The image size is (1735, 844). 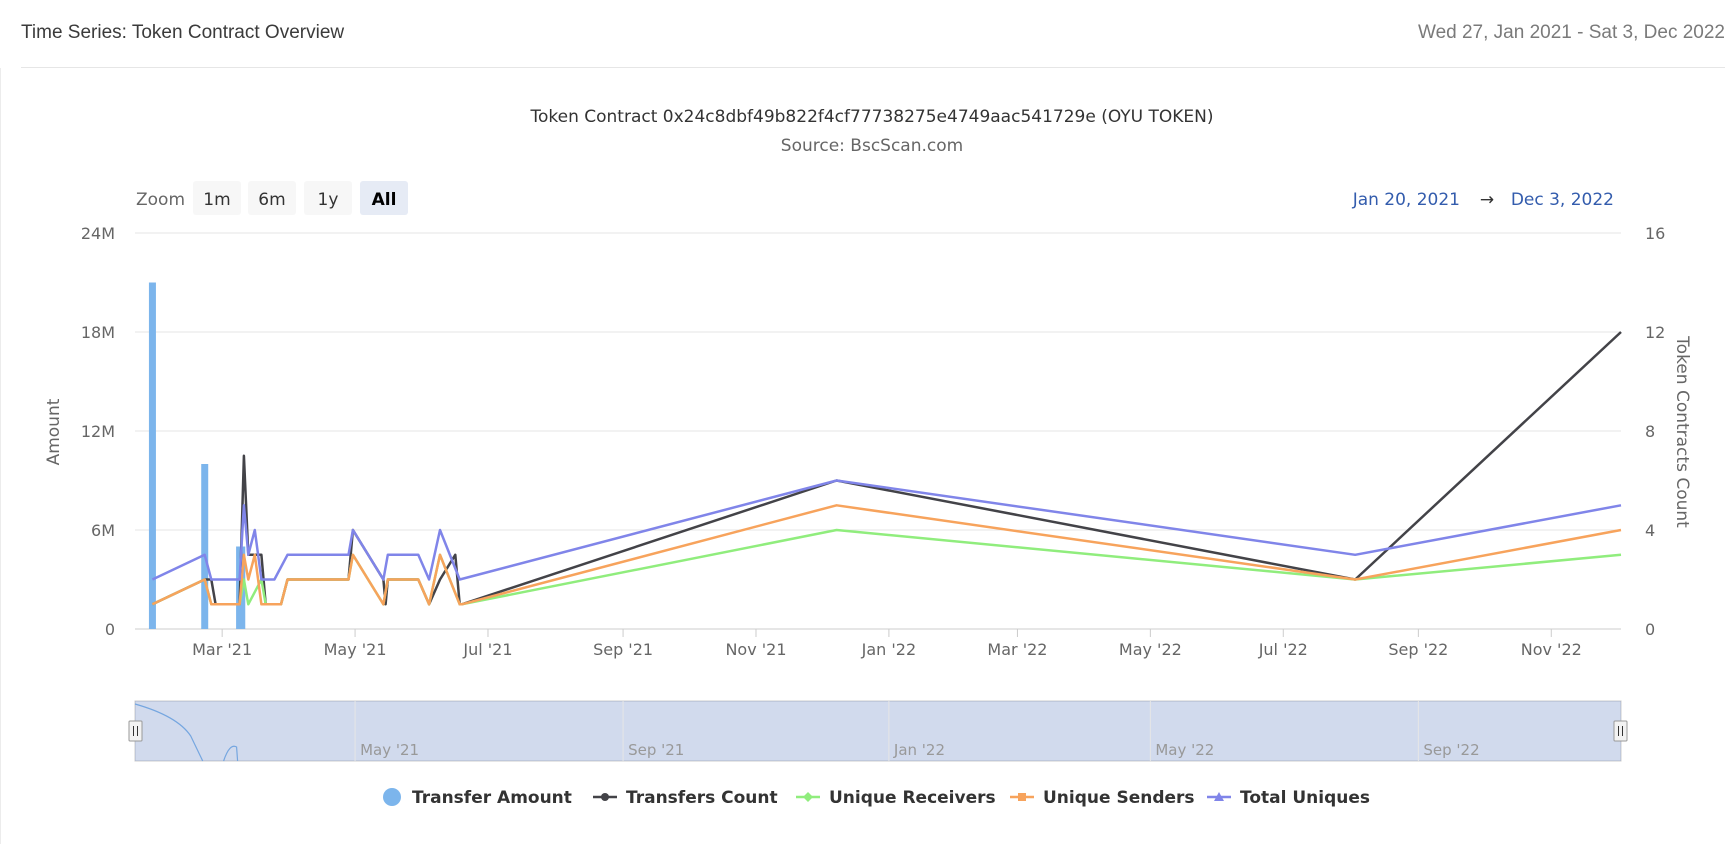 What do you see at coordinates (0, 456) in the screenshot?
I see `card-left-border` at bounding box center [0, 456].